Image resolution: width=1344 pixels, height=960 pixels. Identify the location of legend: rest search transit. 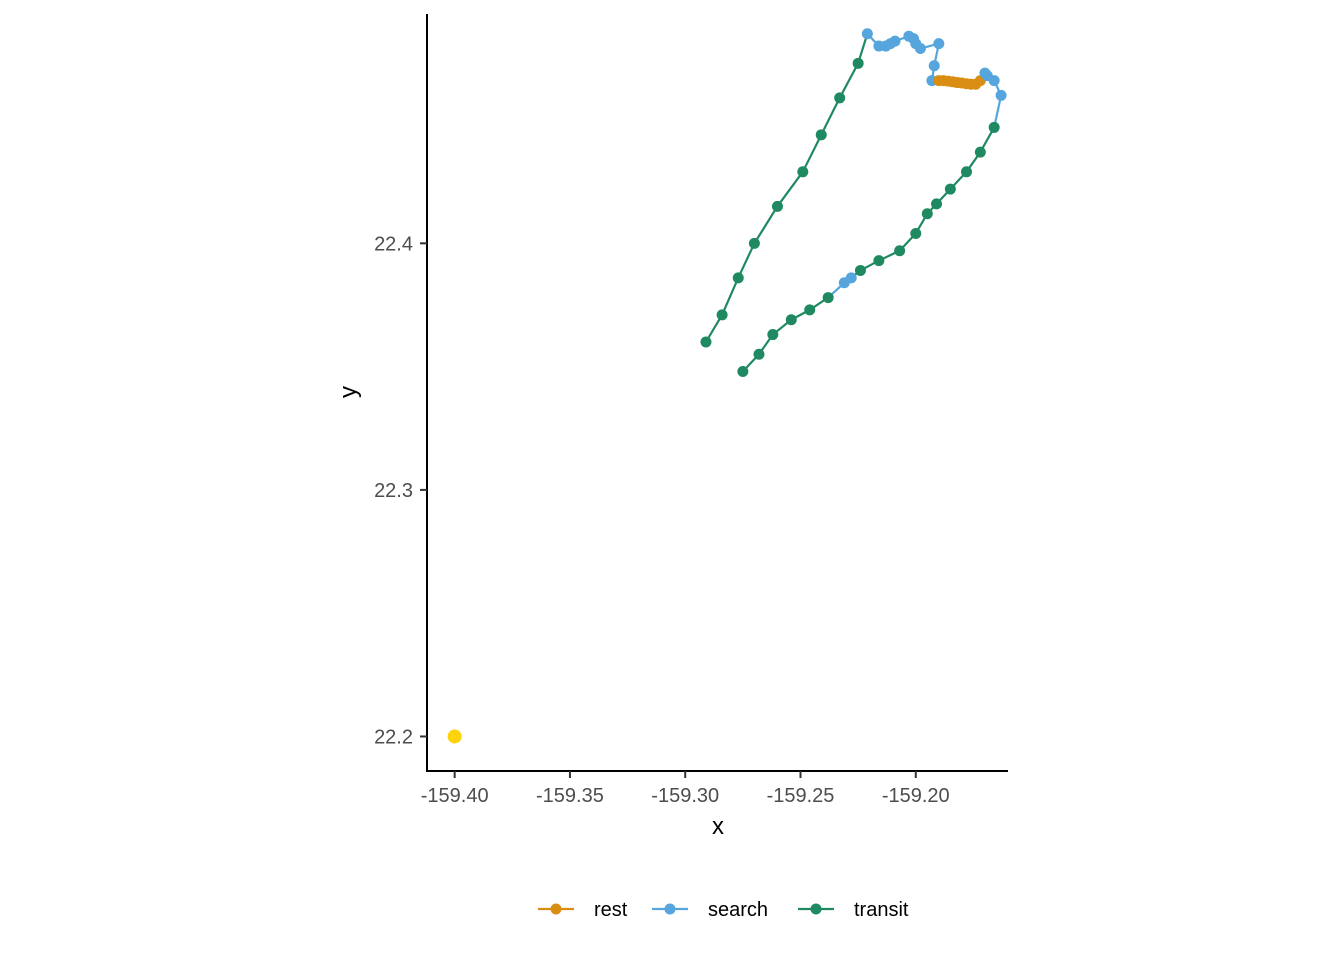
(723, 910).